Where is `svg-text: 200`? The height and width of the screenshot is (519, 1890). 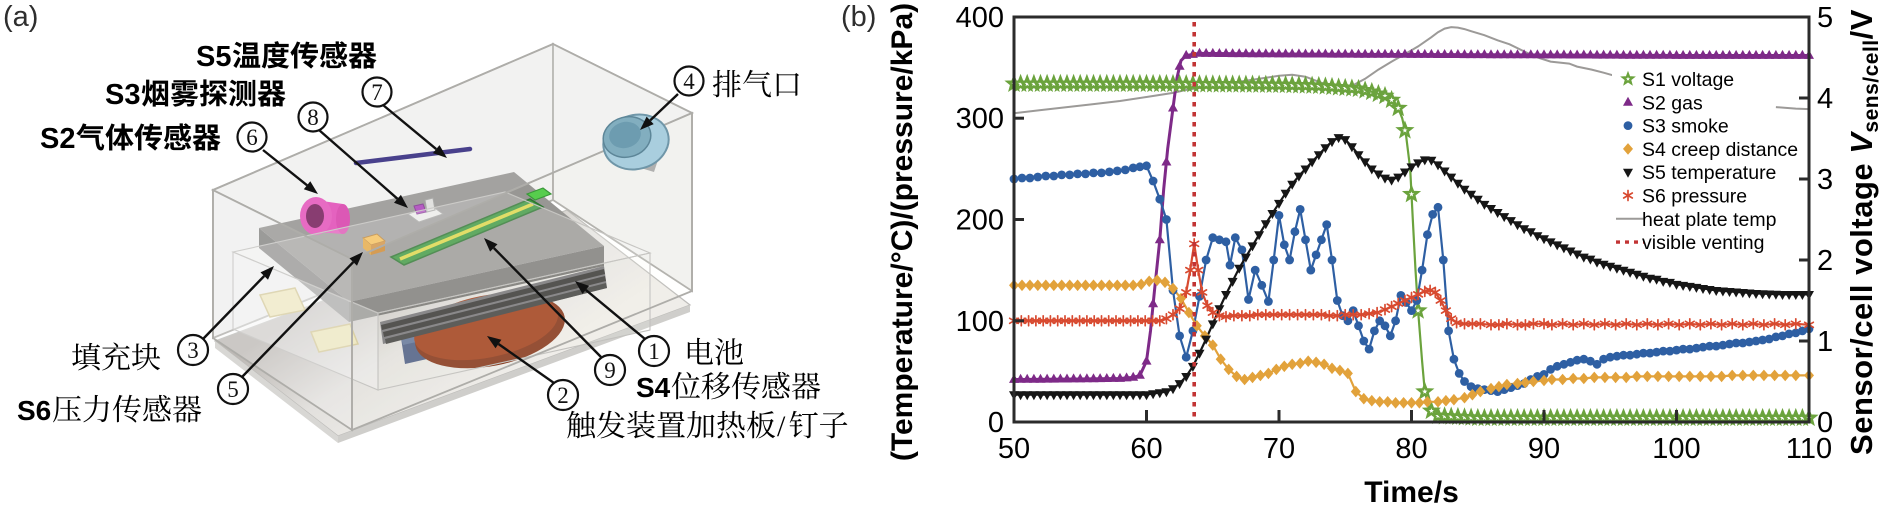
svg-text: 200 is located at coordinates (980, 221).